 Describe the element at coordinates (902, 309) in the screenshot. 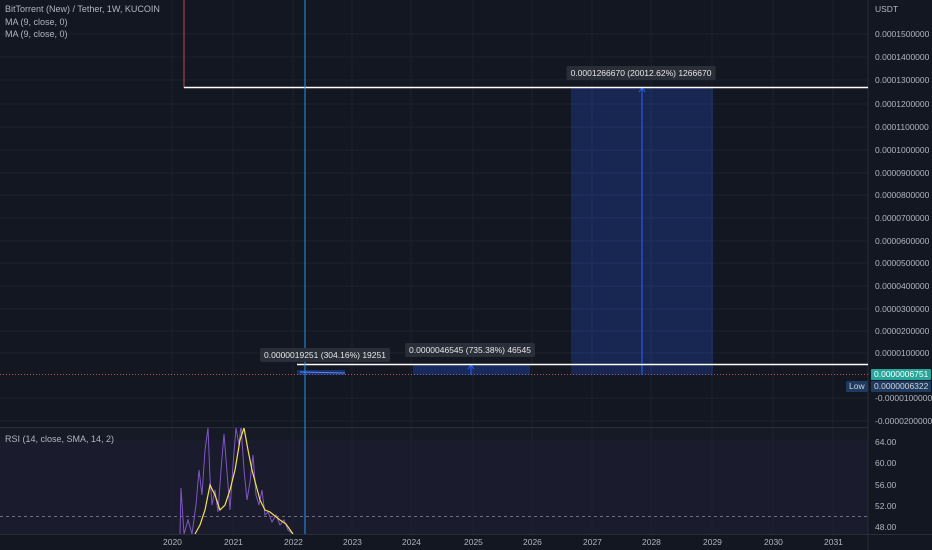

I see `price-tick: 0.0000300000` at that location.